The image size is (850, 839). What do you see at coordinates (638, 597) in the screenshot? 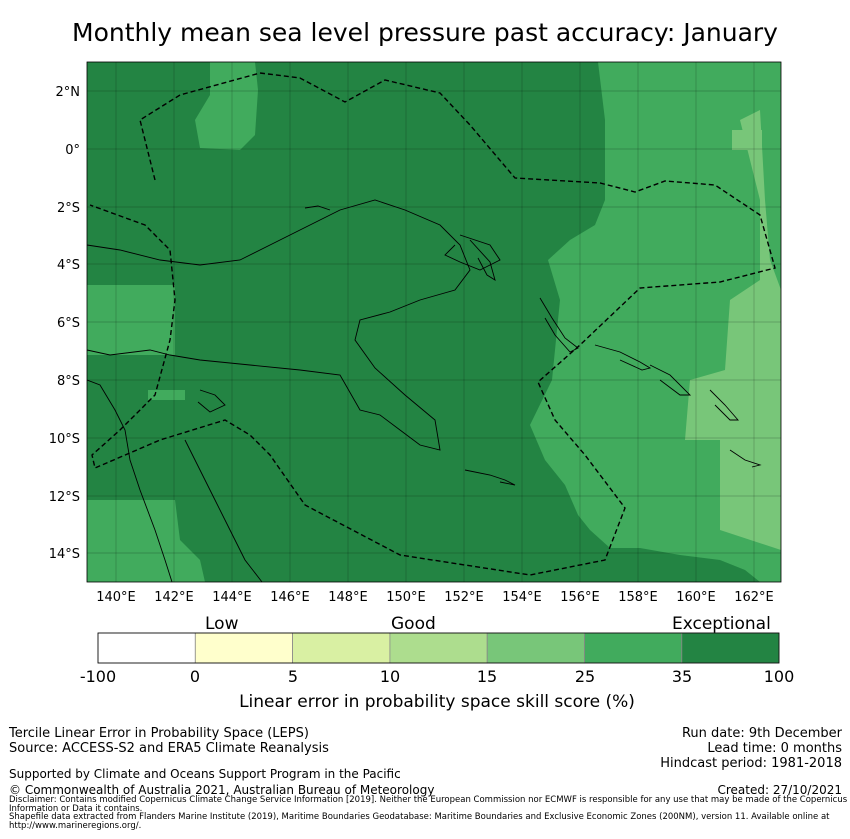
I see `lon-label: 158°E` at bounding box center [638, 597].